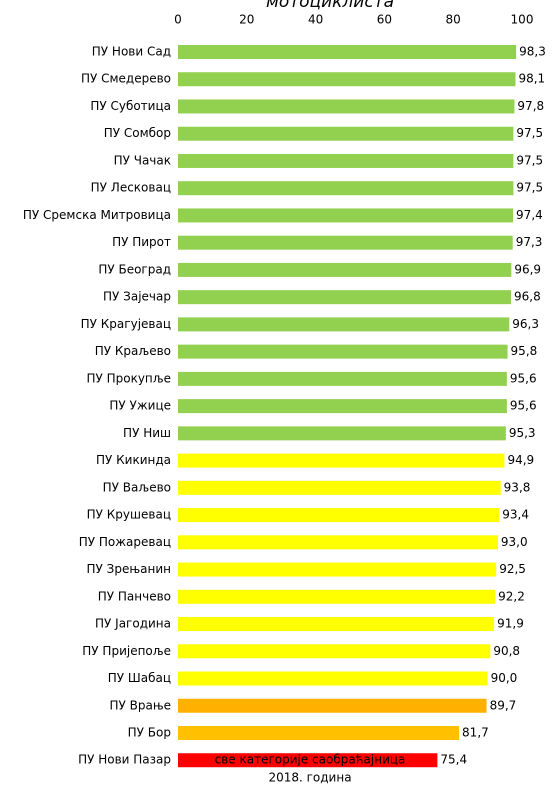 The width and height of the screenshot is (557, 788). What do you see at coordinates (126, 324) in the screenshot?
I see `y-tick-label: ПУ Крагујевац` at bounding box center [126, 324].